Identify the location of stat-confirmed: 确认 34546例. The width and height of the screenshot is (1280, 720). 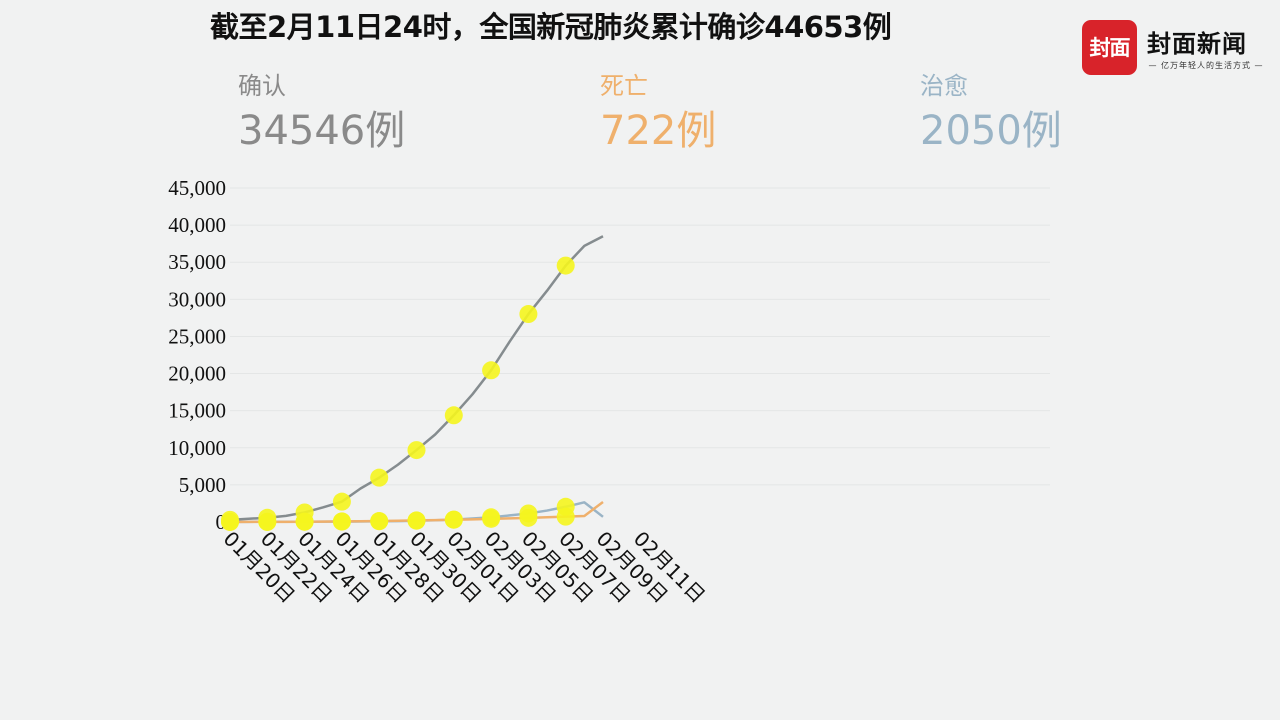
(321, 111).